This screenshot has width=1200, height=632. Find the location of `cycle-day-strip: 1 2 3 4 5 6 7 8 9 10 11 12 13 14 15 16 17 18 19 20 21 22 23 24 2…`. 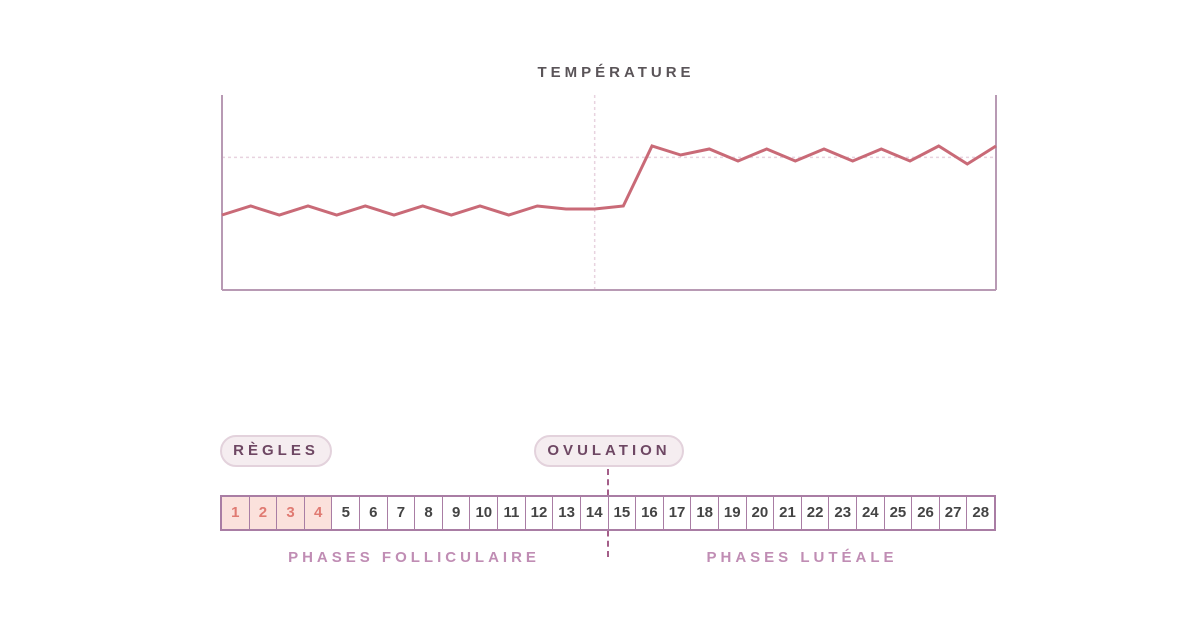

cycle-day-strip: 1 2 3 4 5 6 7 8 9 10 11 12 13 14 15 16 17 18 19 20 21 22 23 24 2… is located at coordinates (608, 513).